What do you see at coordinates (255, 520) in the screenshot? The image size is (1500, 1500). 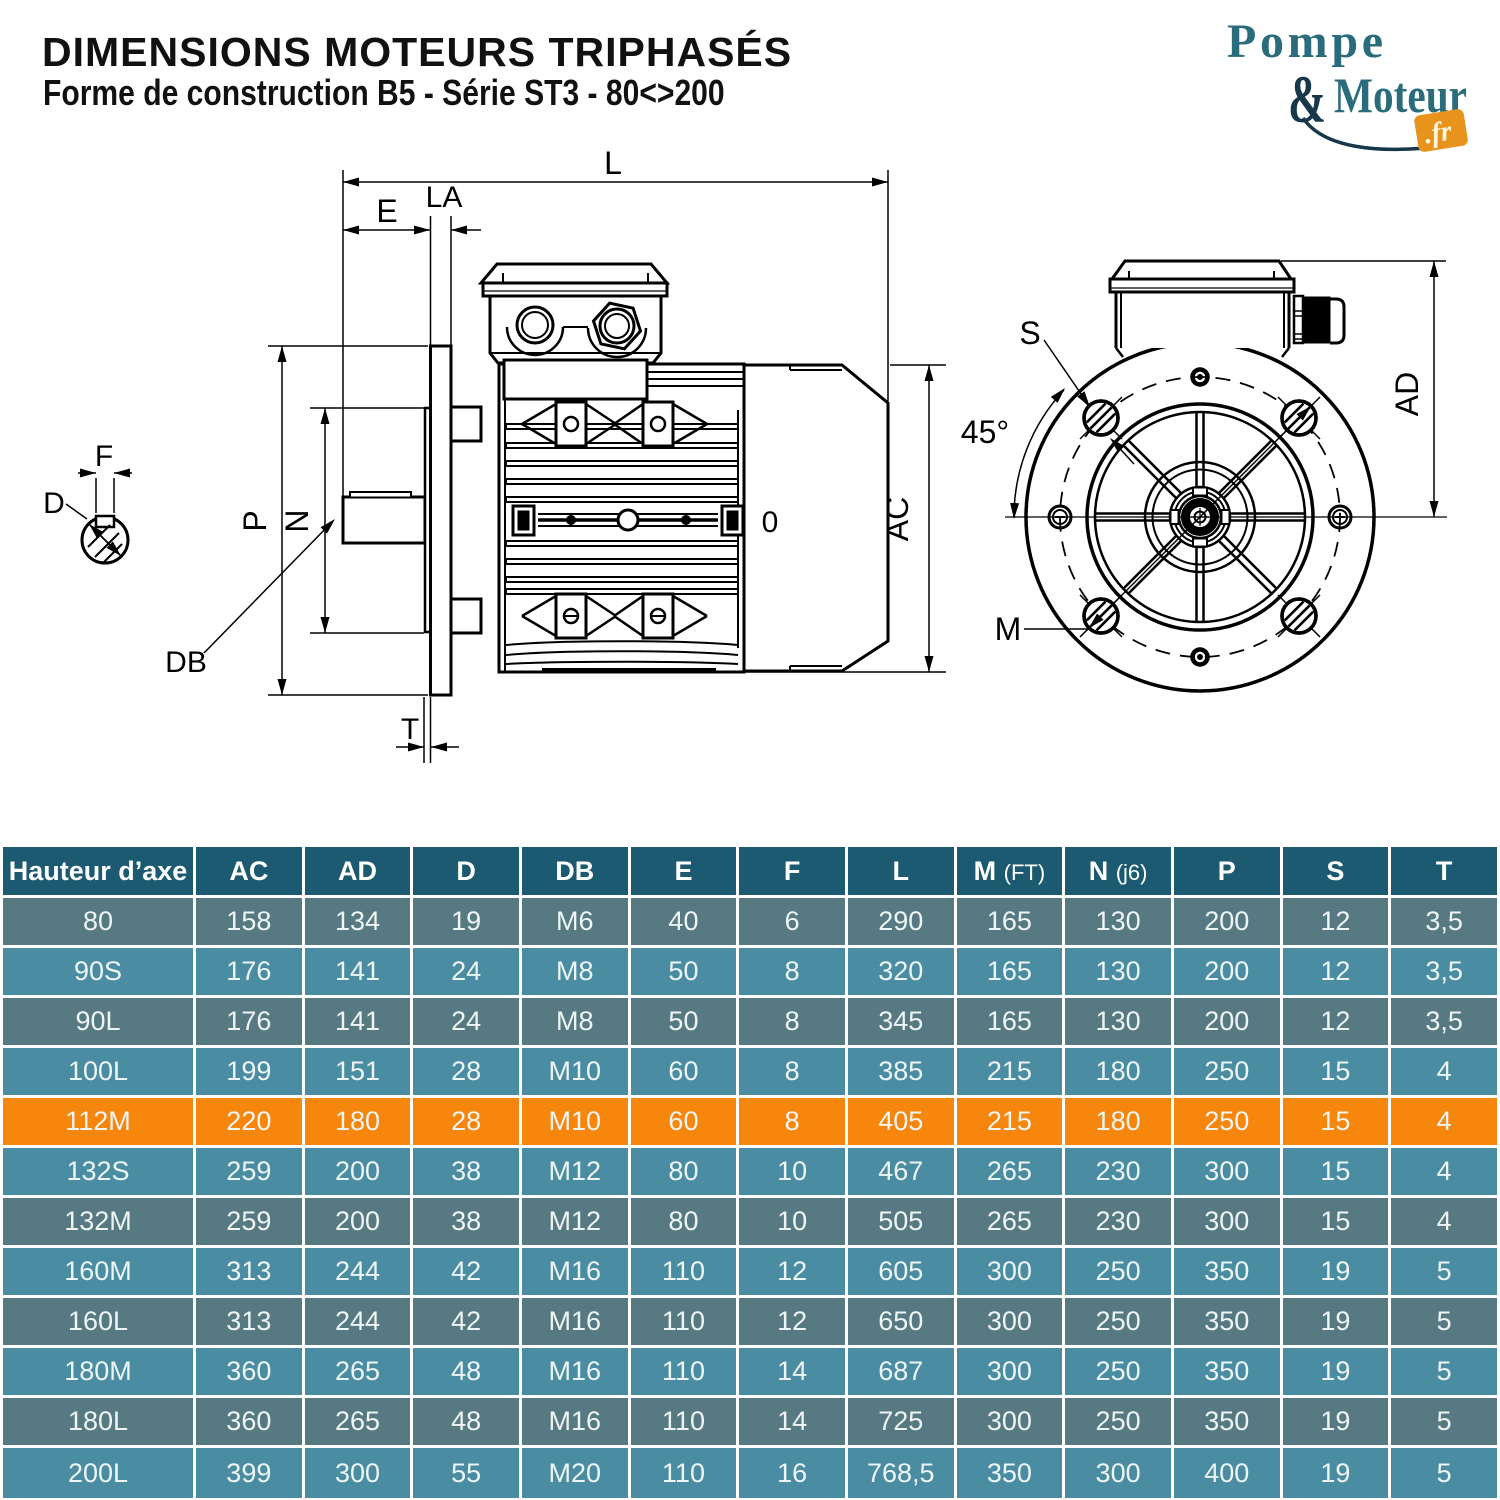 I see `svg-text: P` at bounding box center [255, 520].